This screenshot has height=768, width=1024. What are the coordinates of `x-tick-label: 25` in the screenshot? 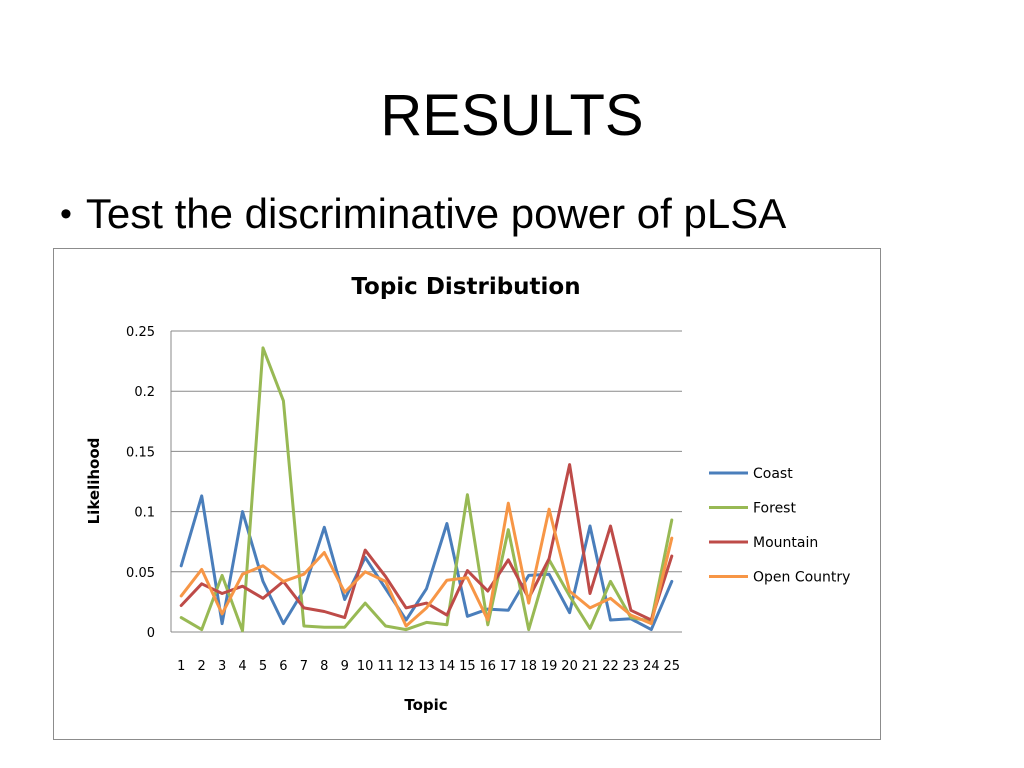 It's located at (672, 666).